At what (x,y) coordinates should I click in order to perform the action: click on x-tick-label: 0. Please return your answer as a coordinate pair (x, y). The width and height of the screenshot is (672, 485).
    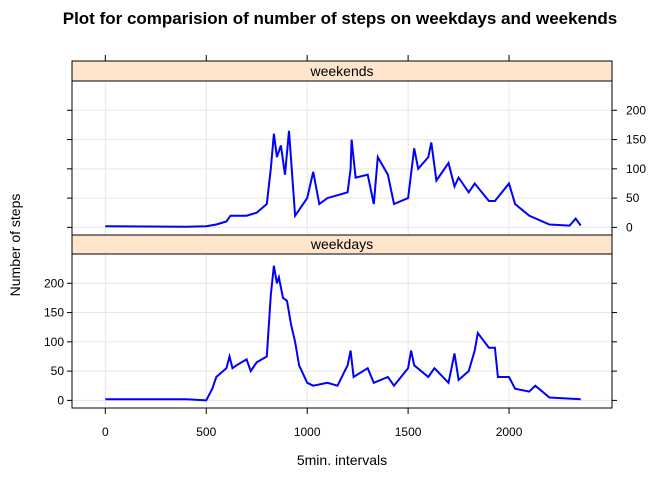
    Looking at the image, I should click on (105, 432).